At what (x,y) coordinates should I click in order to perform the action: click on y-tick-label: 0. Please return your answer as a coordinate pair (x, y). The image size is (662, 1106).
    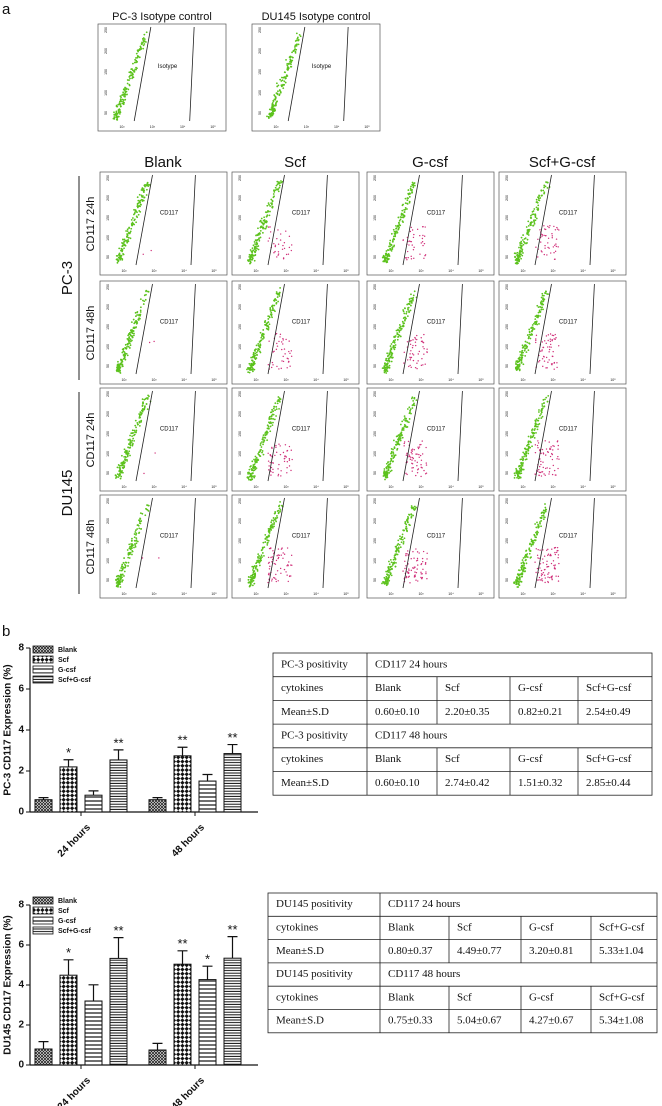
    Looking at the image, I should click on (21, 812).